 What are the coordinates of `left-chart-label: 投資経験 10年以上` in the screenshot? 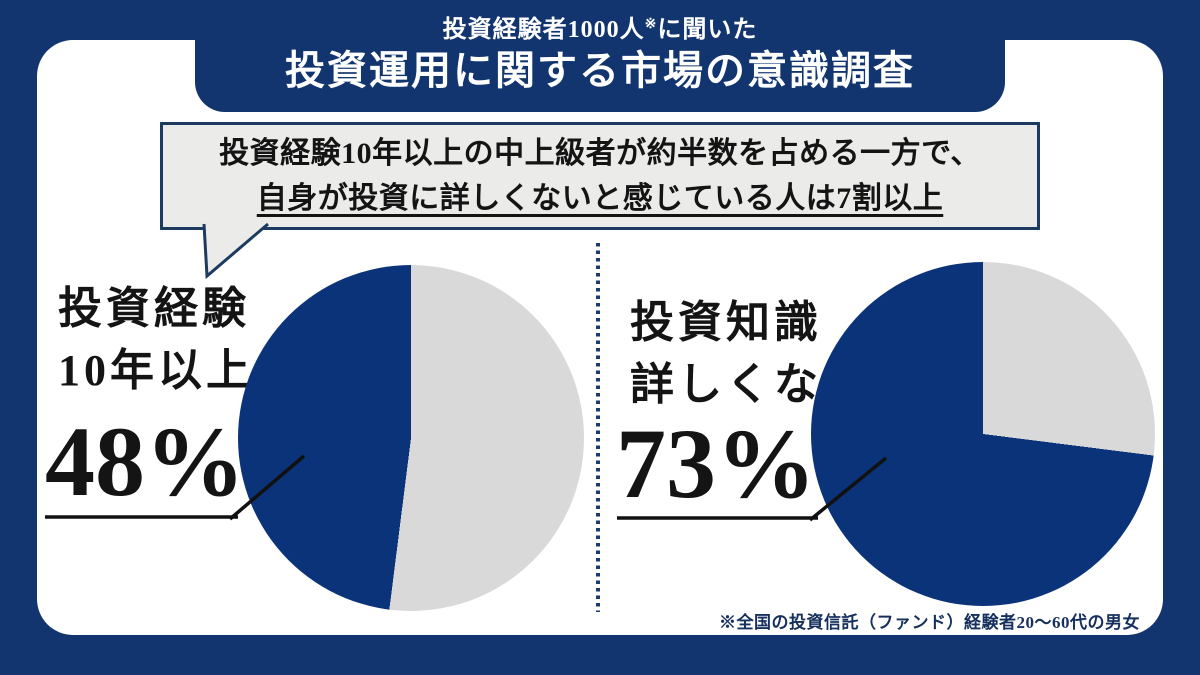 It's located at (156, 340).